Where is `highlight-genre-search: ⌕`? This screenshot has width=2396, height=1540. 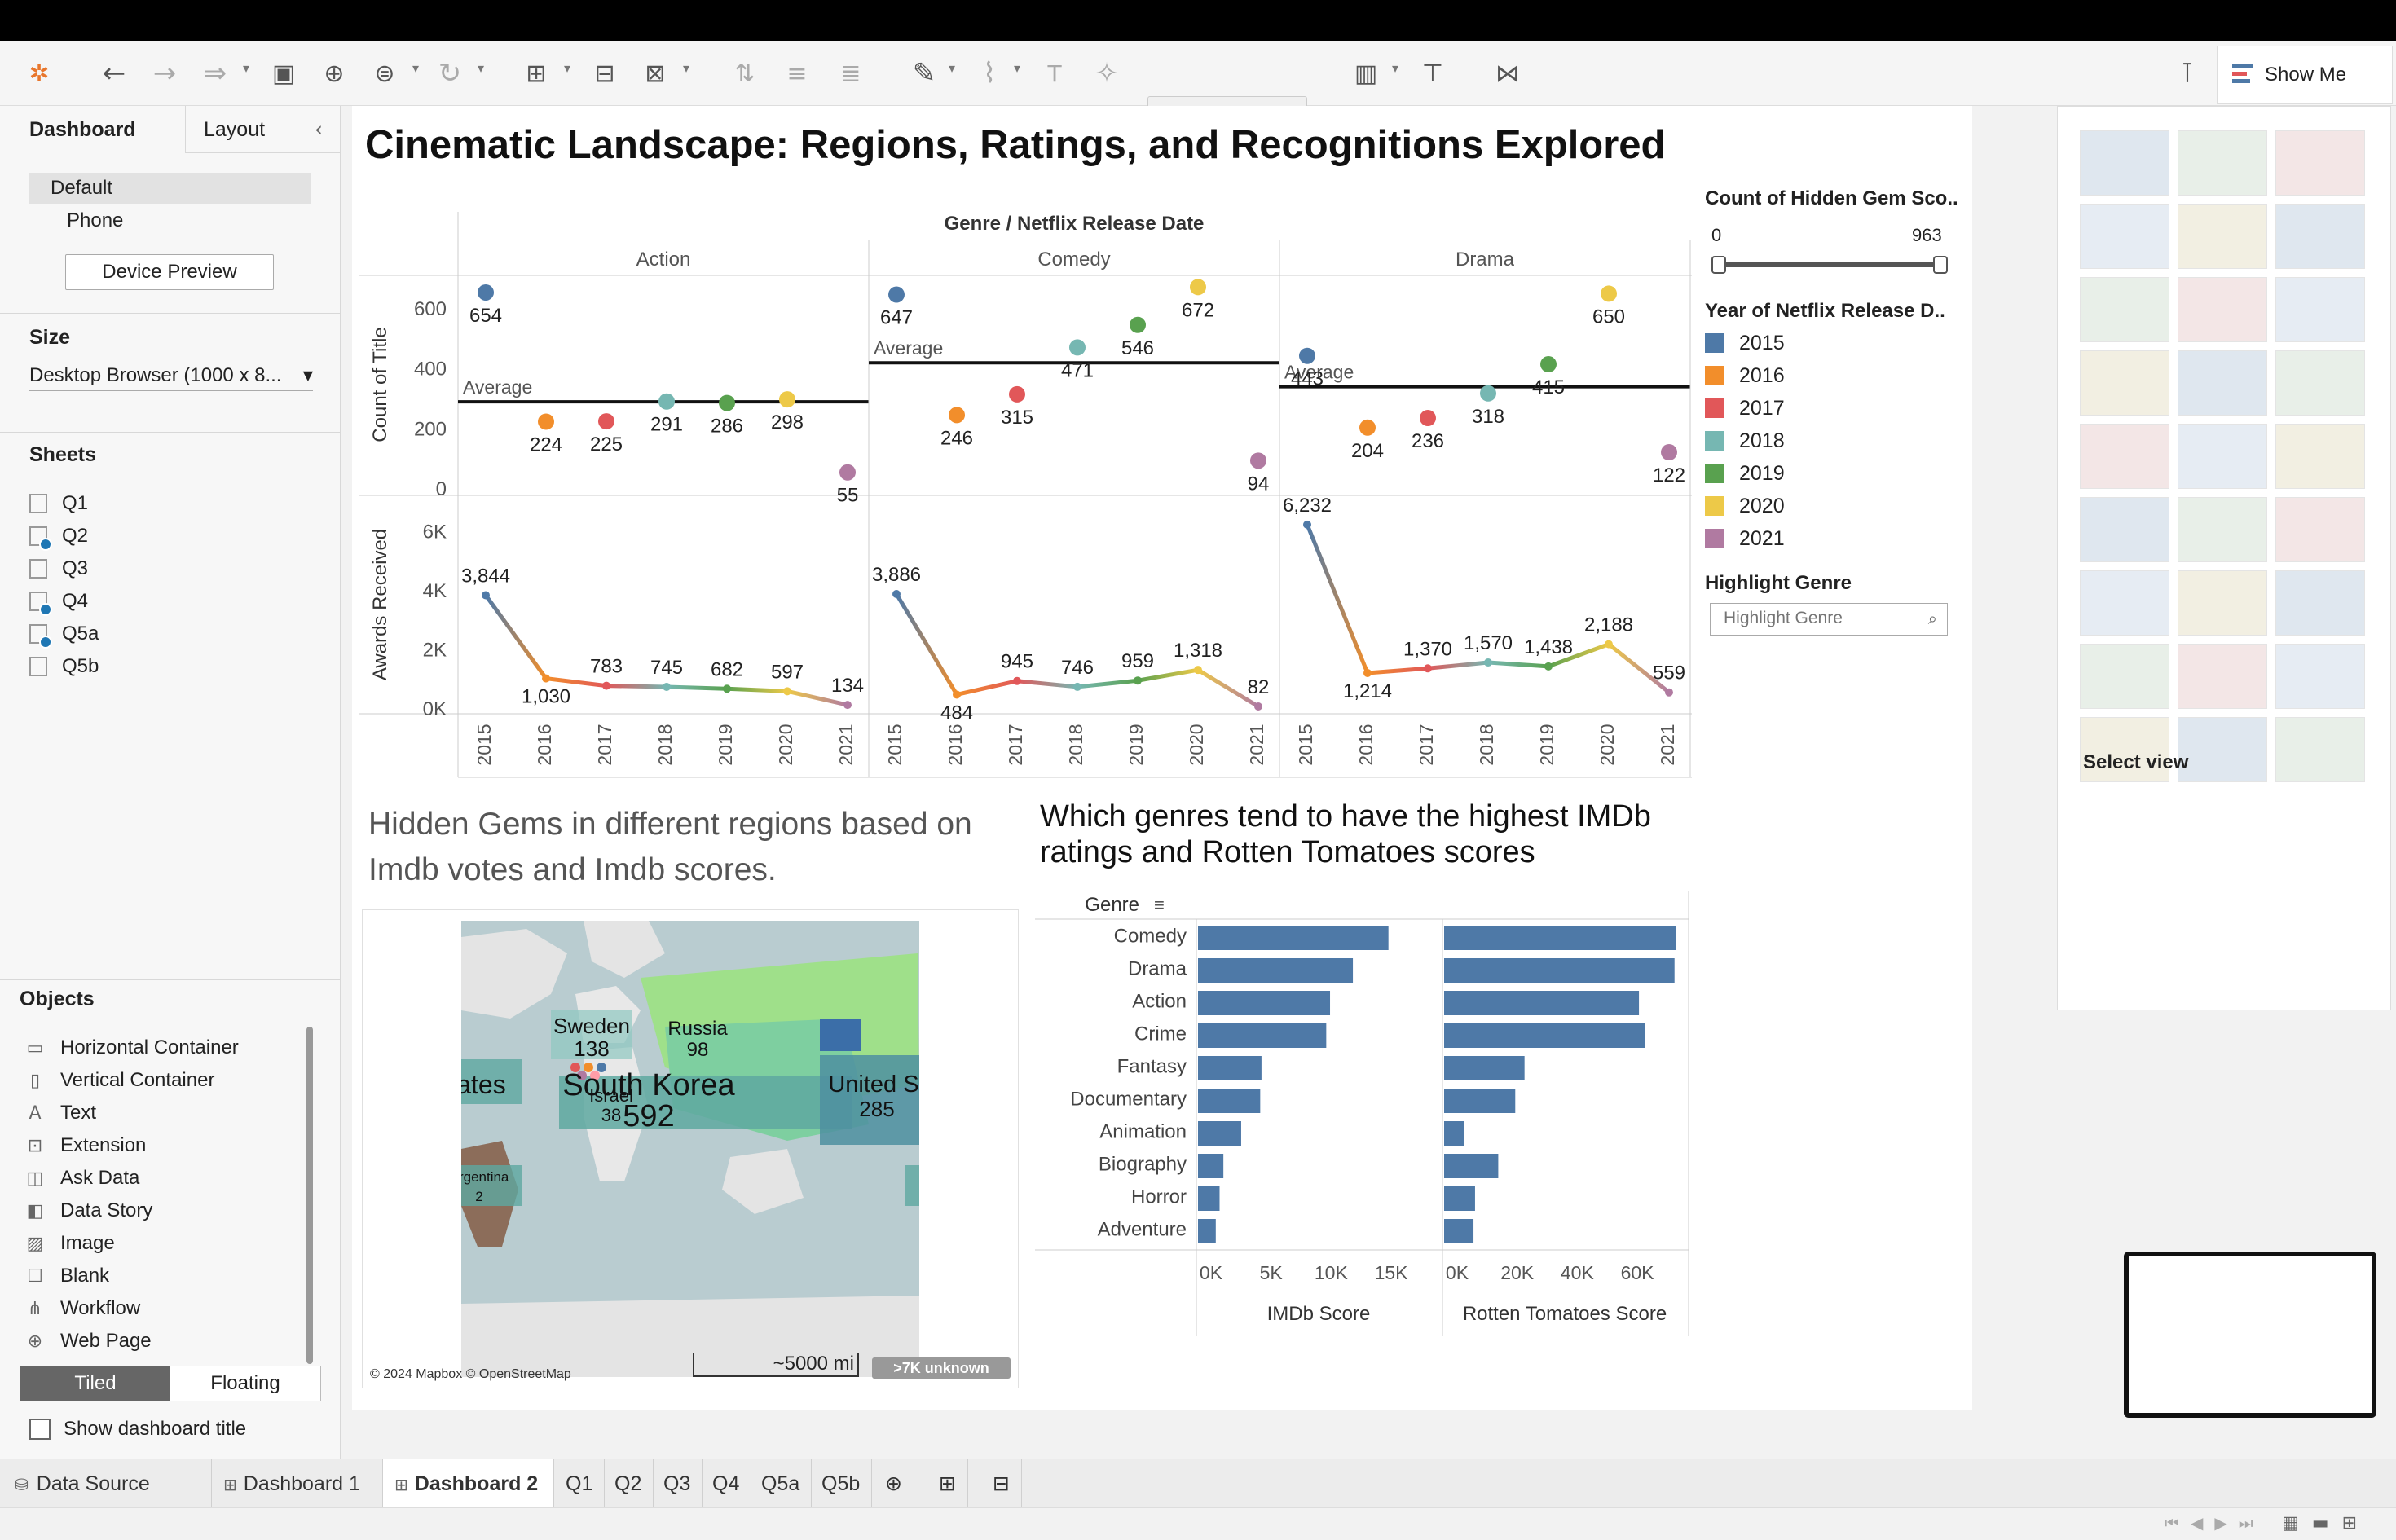
highlight-genre-search: ⌕ is located at coordinates (1829, 619).